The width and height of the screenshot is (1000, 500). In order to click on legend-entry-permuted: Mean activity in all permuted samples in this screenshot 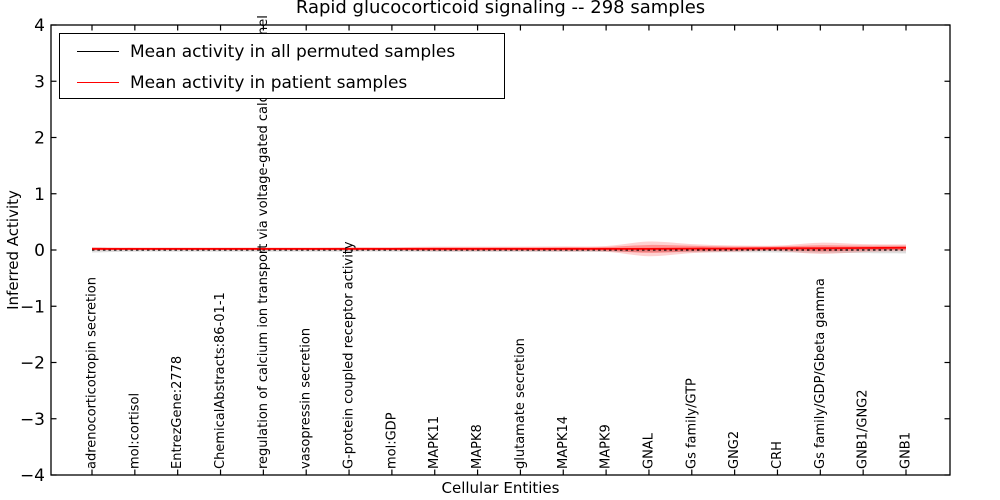, I will do `click(282, 51)`.